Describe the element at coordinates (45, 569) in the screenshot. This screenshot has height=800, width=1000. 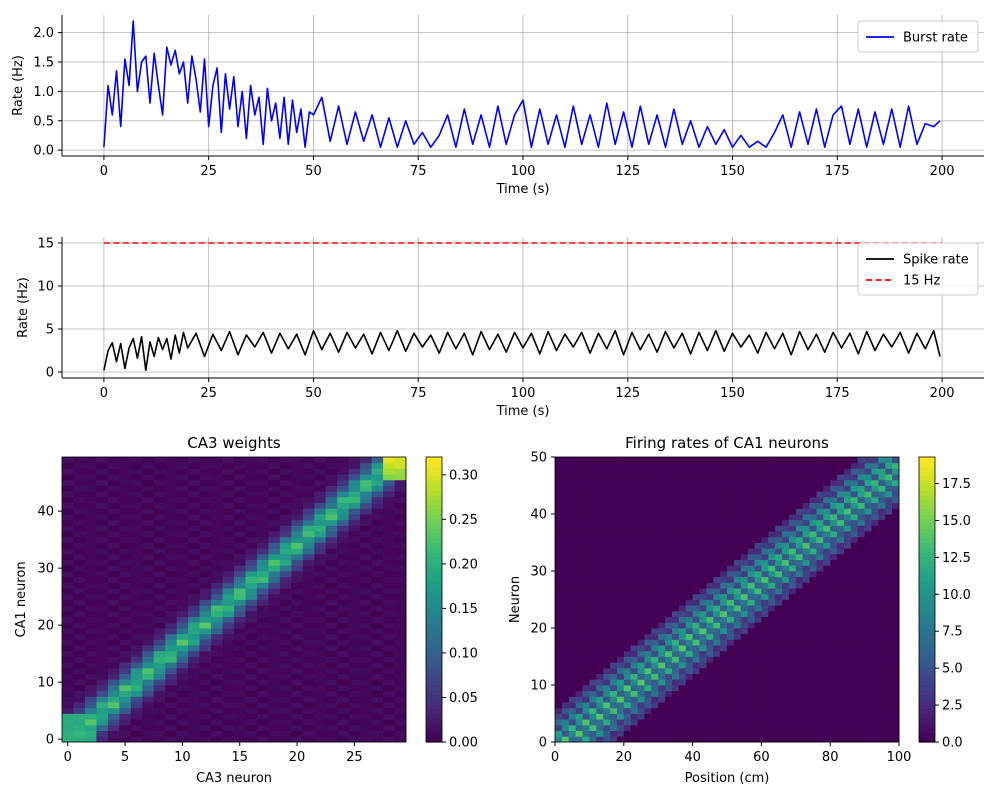
I see `y-tick-label: 30` at that location.